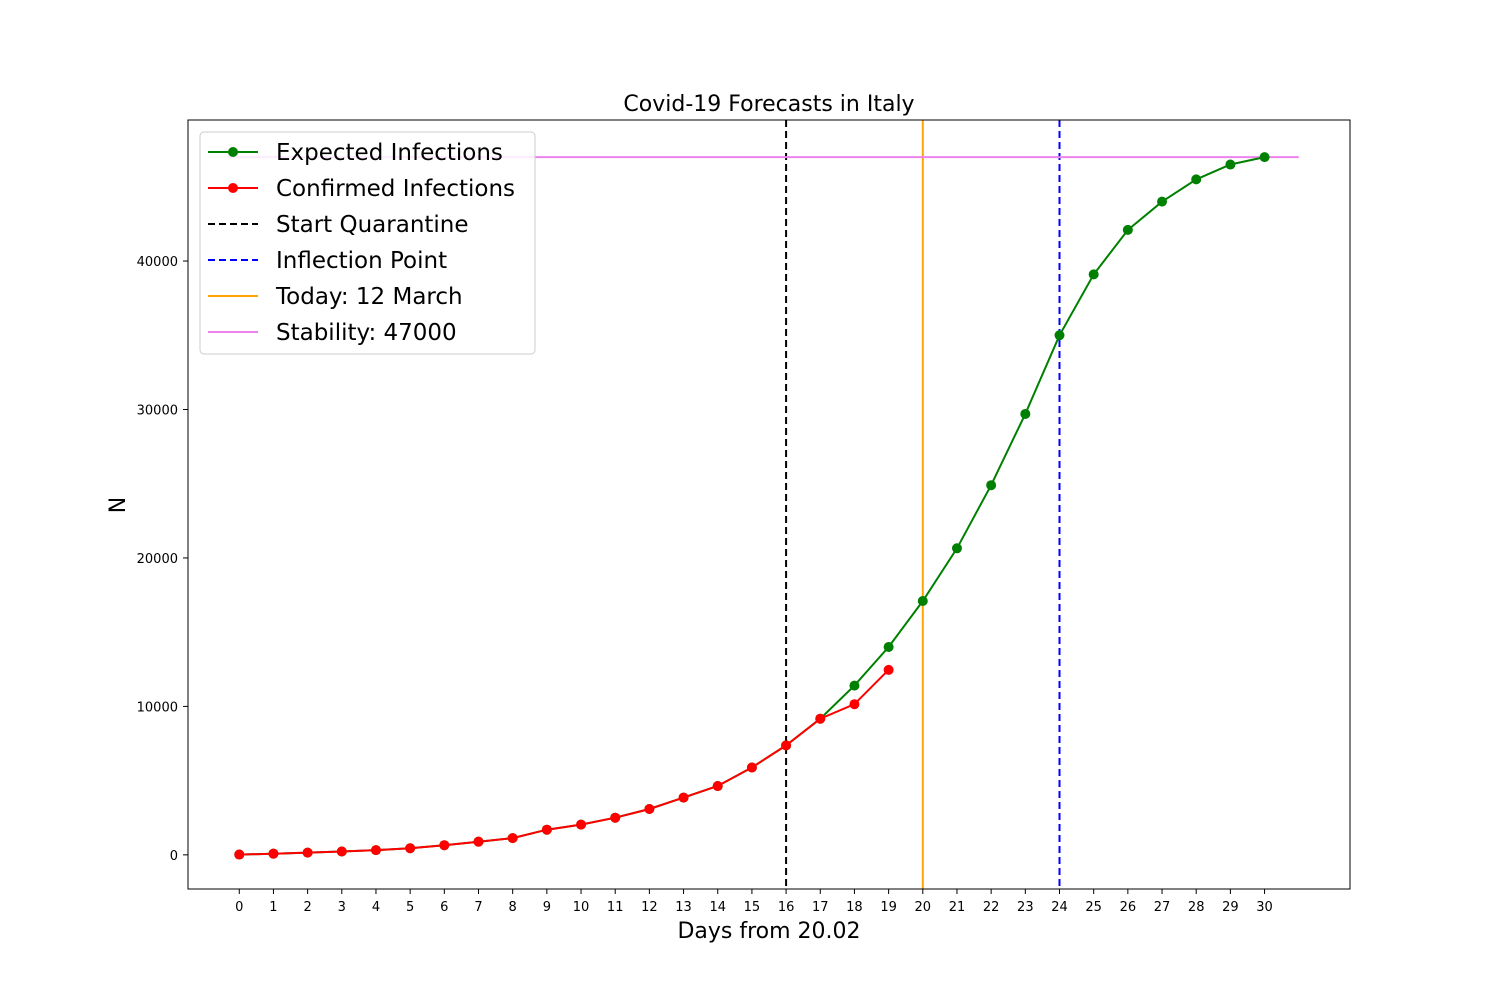  I want to click on legend-box, so click(367, 243).